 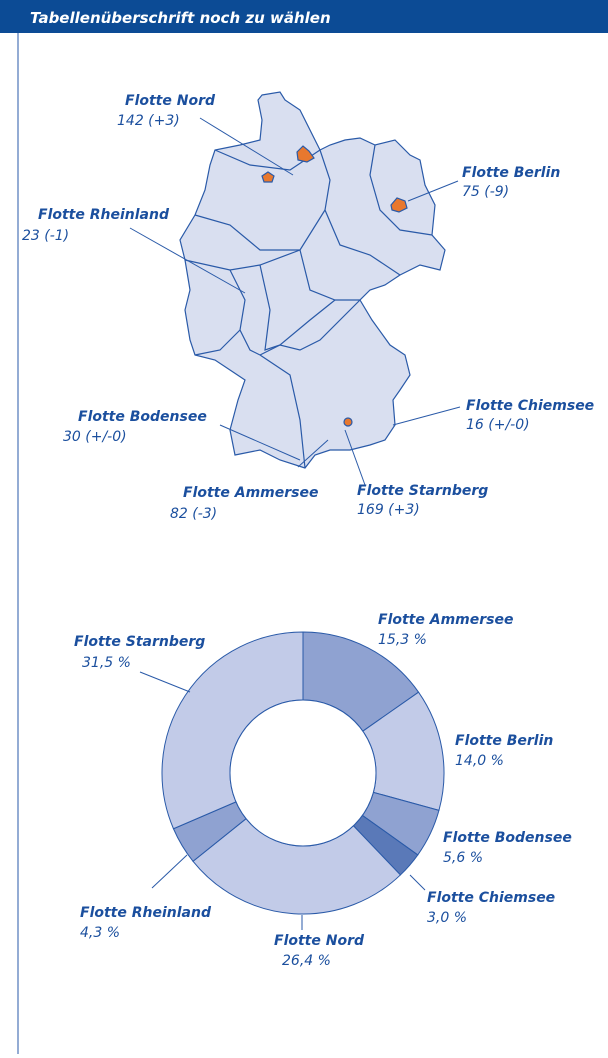 I want to click on segment-value: 3,0 %, so click(x=447, y=918).